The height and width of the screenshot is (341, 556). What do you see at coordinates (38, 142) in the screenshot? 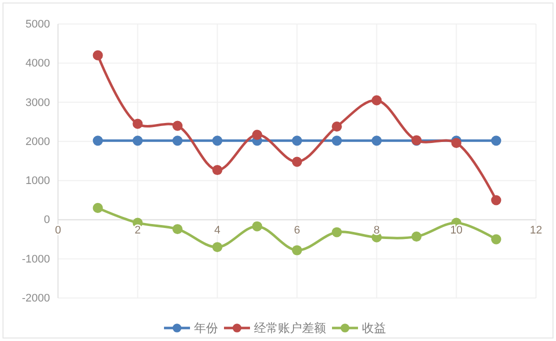
I see `y-tick-label: 2000` at bounding box center [38, 142].